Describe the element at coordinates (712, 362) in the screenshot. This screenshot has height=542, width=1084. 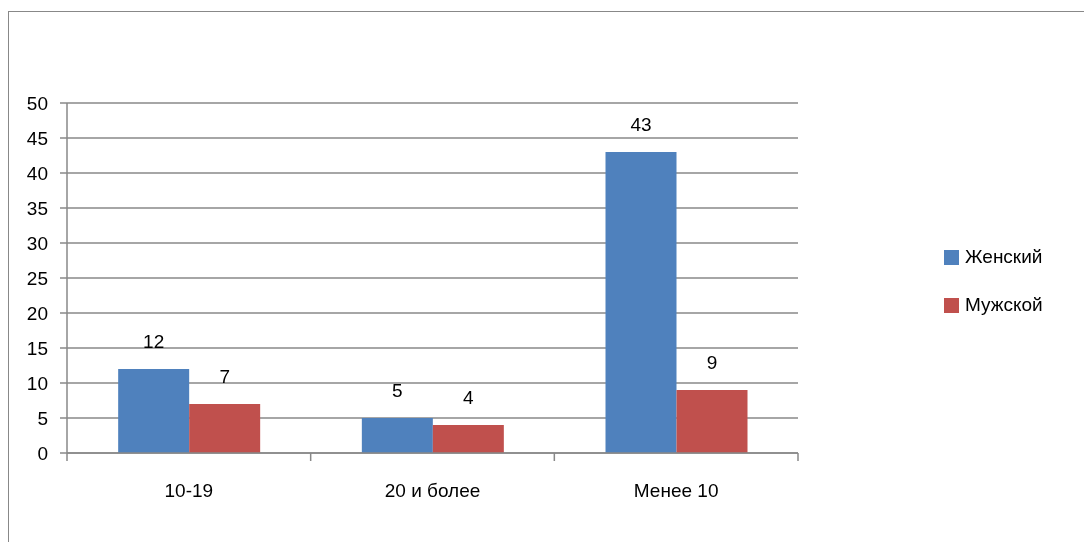
I see `data-label: 9` at that location.